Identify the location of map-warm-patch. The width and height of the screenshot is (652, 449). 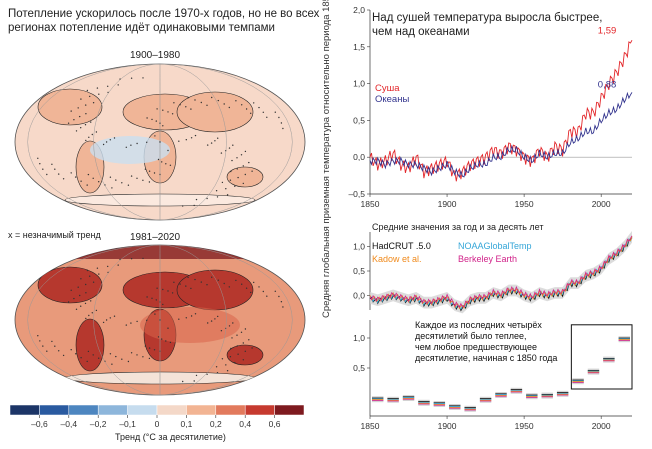
(190, 325).